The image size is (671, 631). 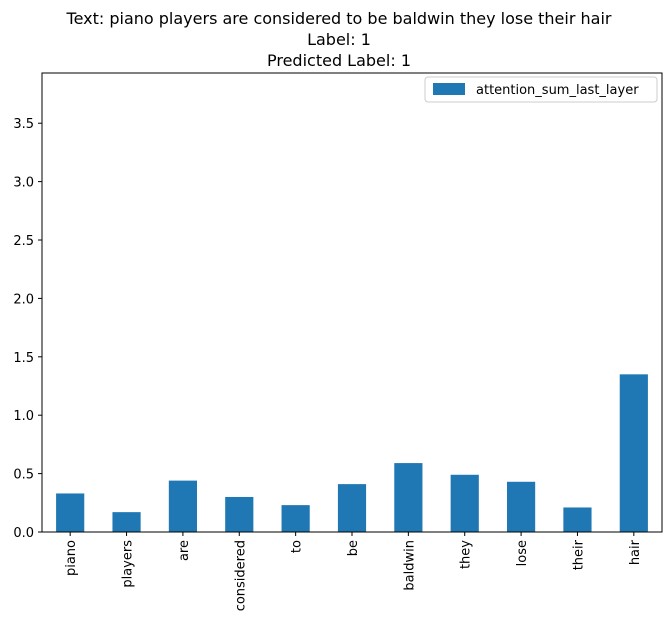 I want to click on x-tick-label: hair, so click(x=635, y=552).